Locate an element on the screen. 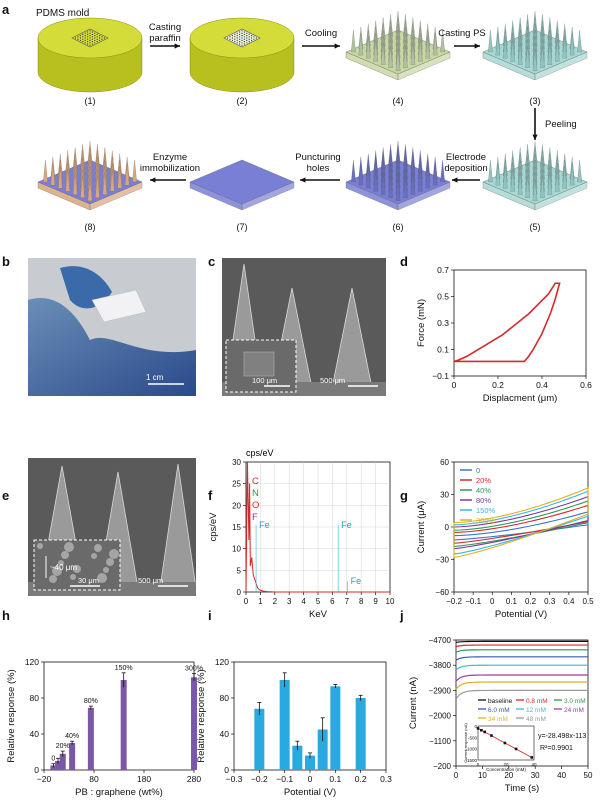 The height and width of the screenshot is (810, 600). x-axis-label: PB : graphene (wt%) is located at coordinates (119, 792).